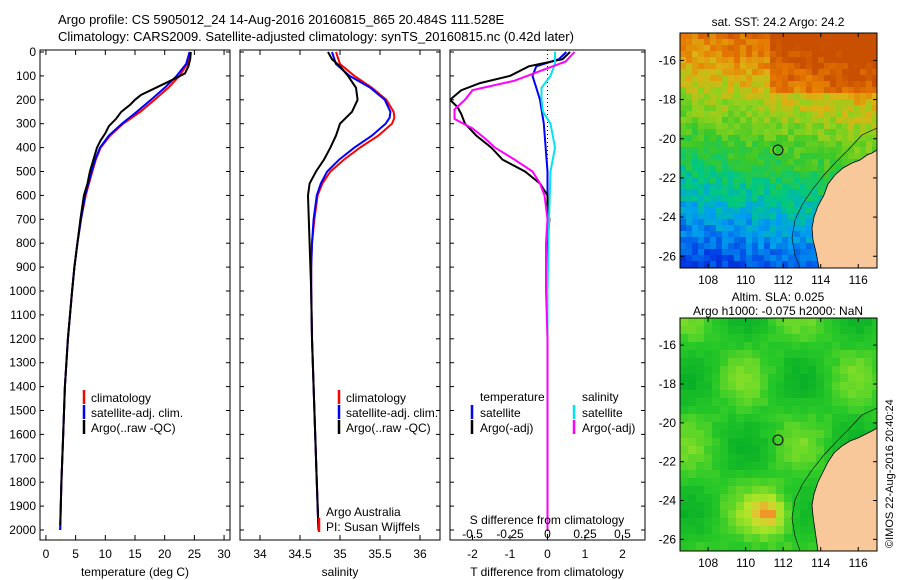 This screenshot has width=900, height=580. I want to click on s-tick-label: 0.25, so click(585, 534).